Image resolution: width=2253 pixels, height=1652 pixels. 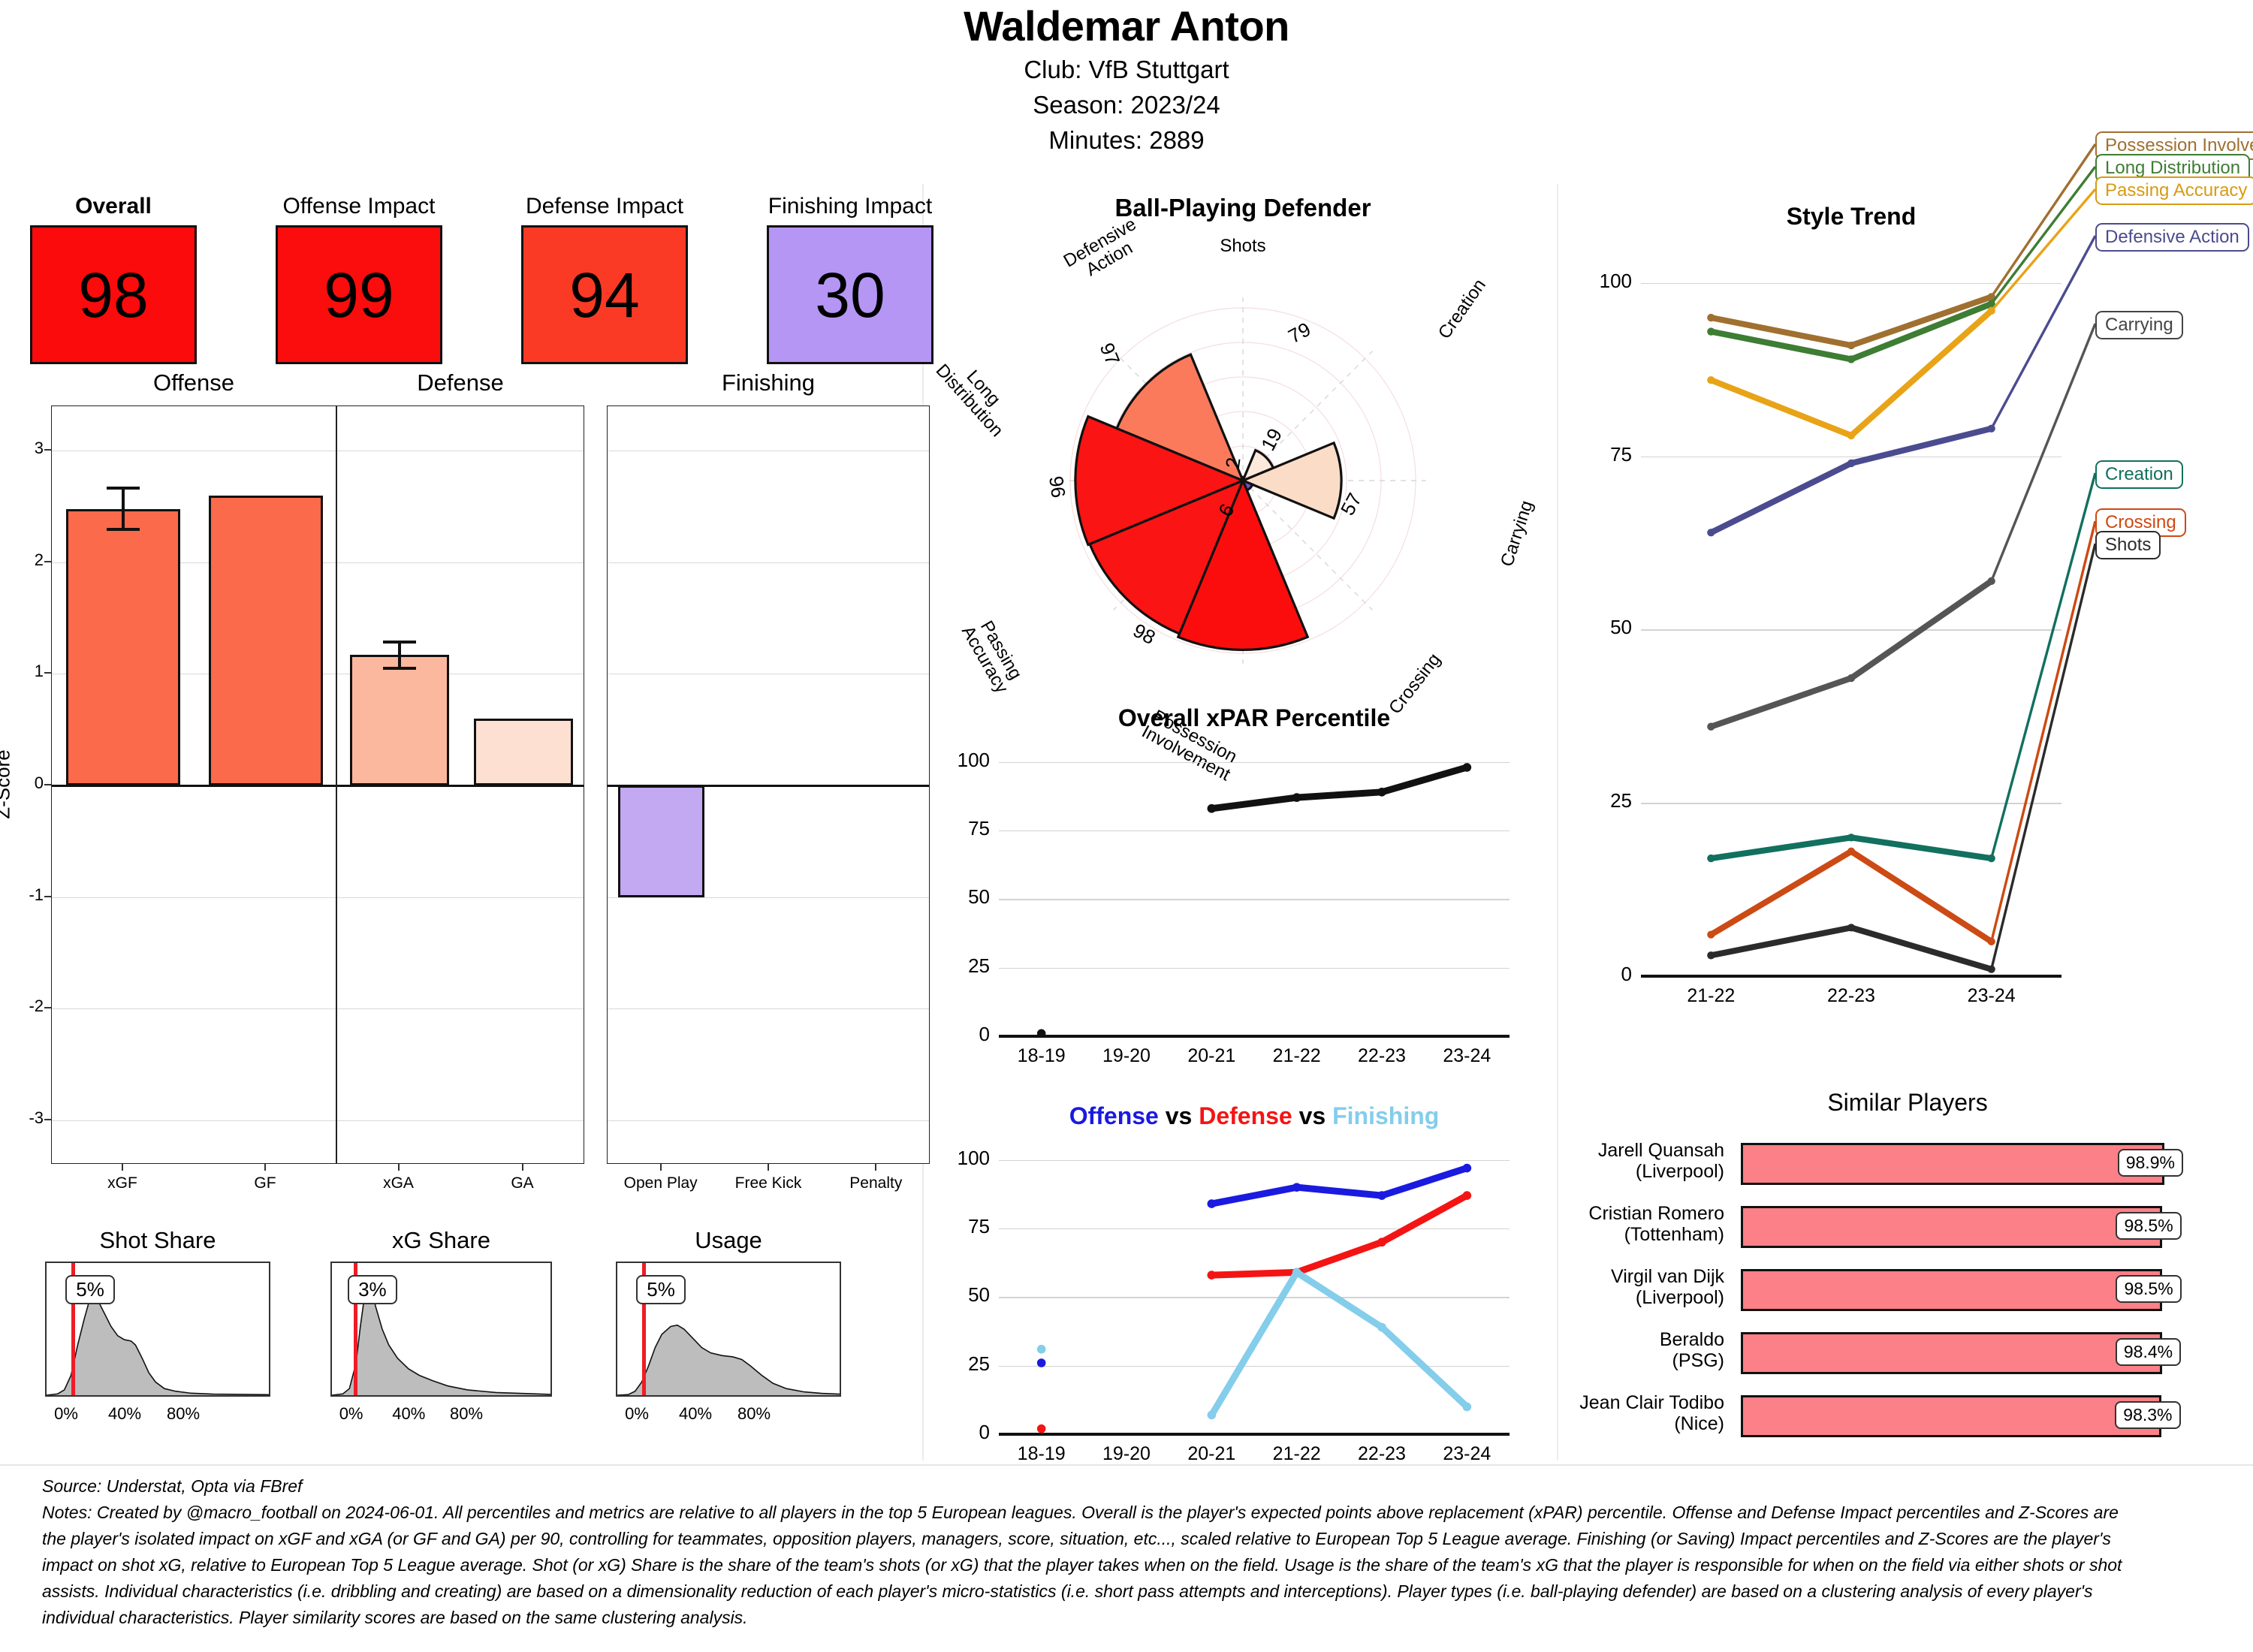 What do you see at coordinates (974, 759) in the screenshot?
I see `y-tick-label: 100` at bounding box center [974, 759].